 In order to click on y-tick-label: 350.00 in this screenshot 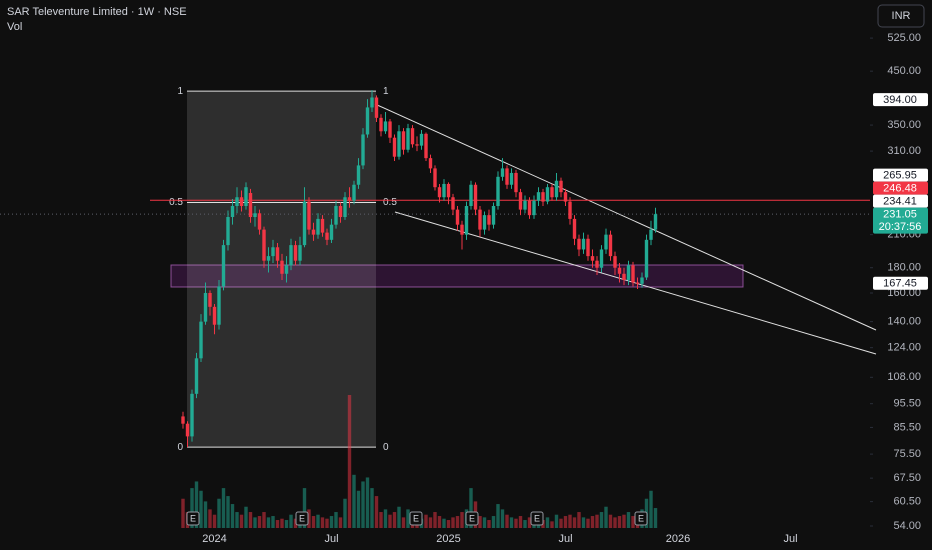, I will do `click(904, 125)`.